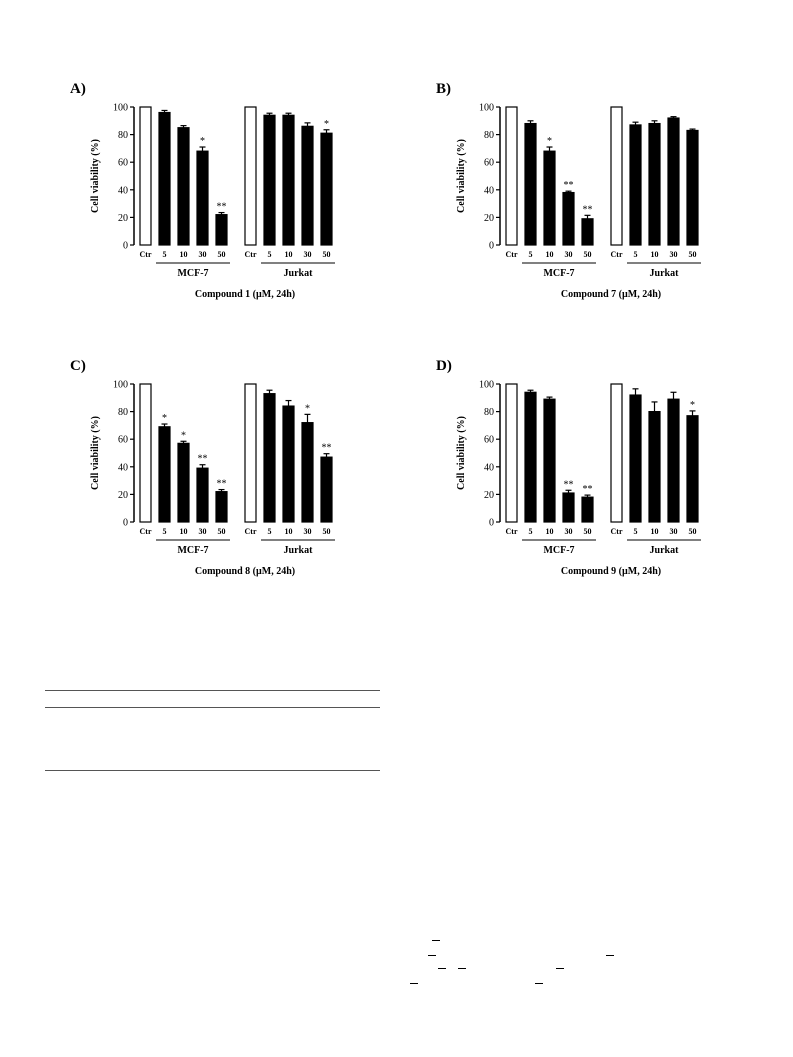 The width and height of the screenshot is (793, 1057). I want to click on table-header-rule, so click(212, 707).